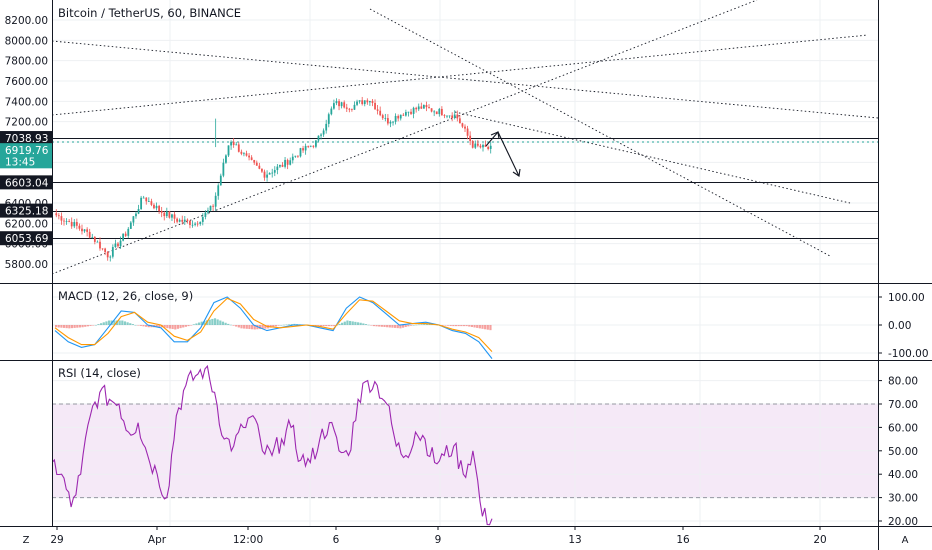 The image size is (932, 550). Describe the element at coordinates (903, 522) in the screenshot. I see `rsi-tick-label: 20.00` at that location.